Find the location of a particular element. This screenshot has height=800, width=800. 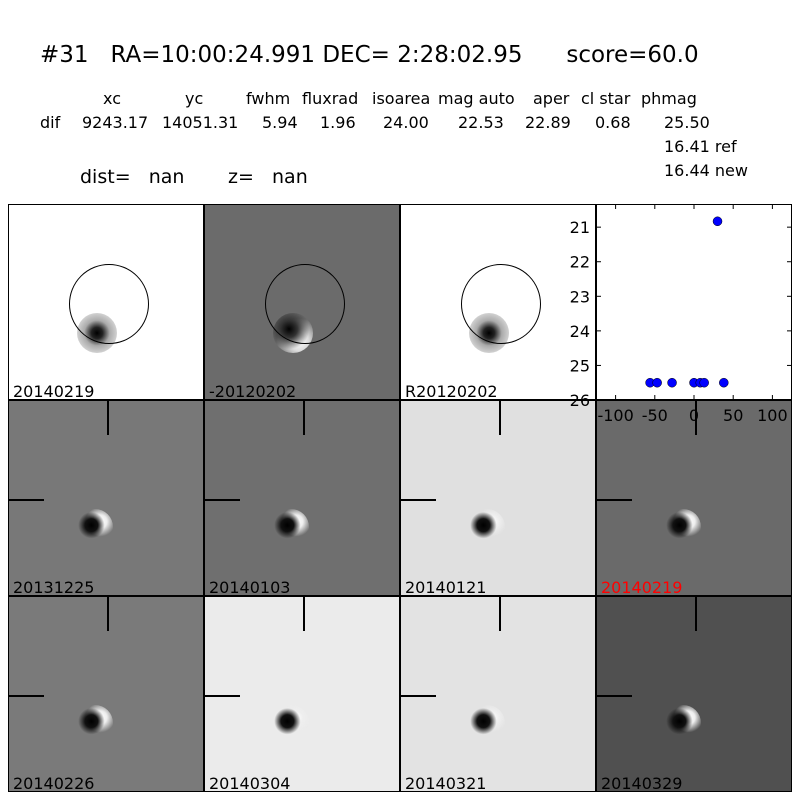

cutout-panel: -20120202 is located at coordinates (302, 302).